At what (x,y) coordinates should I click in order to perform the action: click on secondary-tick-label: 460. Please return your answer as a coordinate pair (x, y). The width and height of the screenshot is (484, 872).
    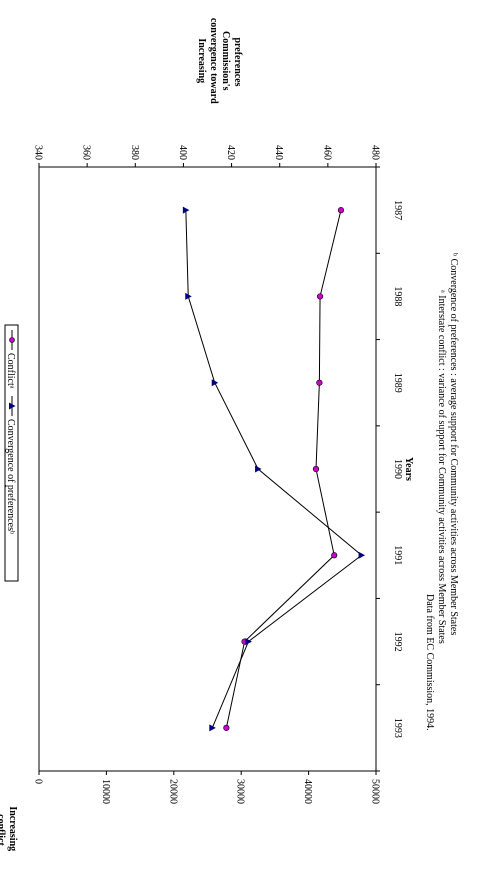
    Looking at the image, I should click on (326, 152).